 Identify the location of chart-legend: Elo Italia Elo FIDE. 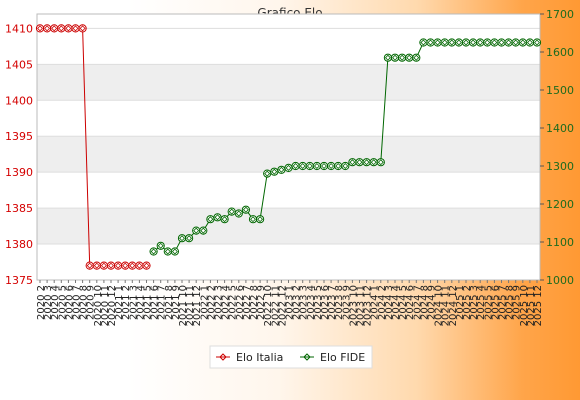
(291, 357).